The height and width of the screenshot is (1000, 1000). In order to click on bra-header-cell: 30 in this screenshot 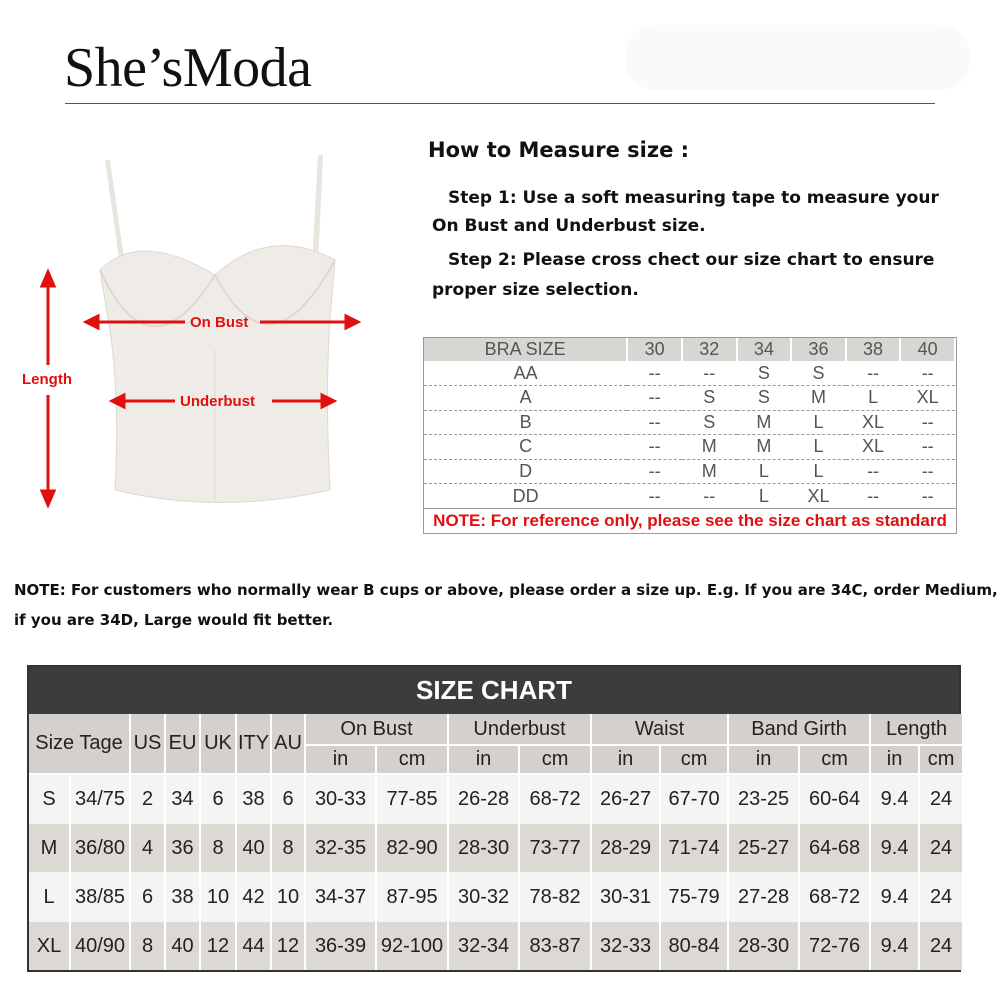, I will do `click(655, 349)`.